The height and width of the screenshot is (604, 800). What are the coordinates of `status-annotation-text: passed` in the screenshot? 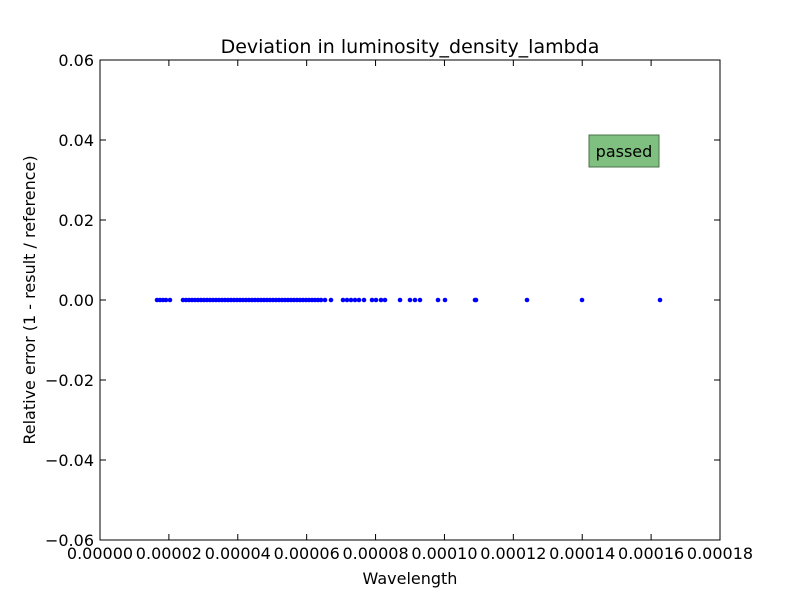 It's located at (624, 151).